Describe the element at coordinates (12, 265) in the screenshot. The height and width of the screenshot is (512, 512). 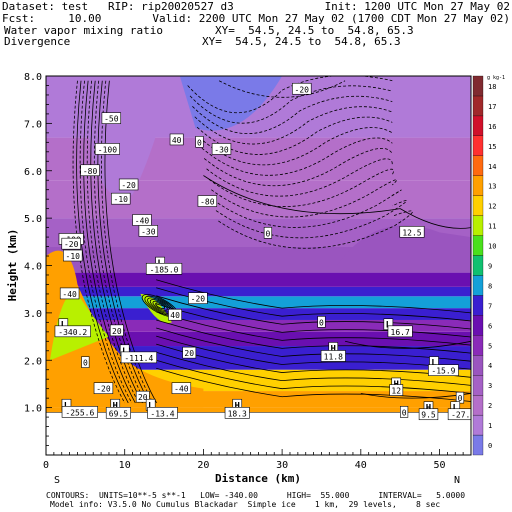
I see `y-axis-label: Height (km)` at that location.